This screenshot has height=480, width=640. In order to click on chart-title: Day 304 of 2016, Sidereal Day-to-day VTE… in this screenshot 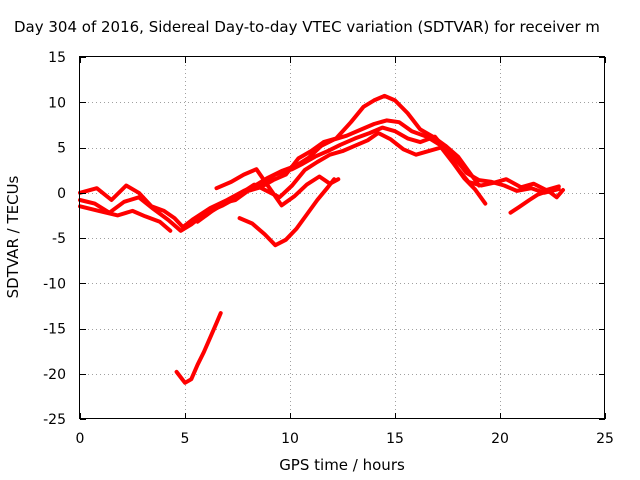, I will do `click(307, 27)`.